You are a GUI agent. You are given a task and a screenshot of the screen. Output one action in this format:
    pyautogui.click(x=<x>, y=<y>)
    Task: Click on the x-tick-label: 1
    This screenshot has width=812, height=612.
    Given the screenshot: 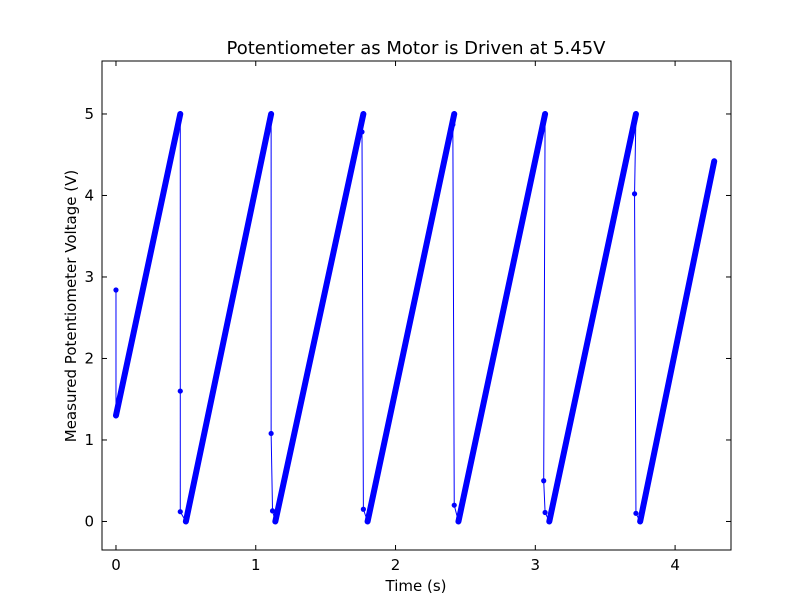 What is the action you would take?
    pyautogui.click(x=256, y=565)
    